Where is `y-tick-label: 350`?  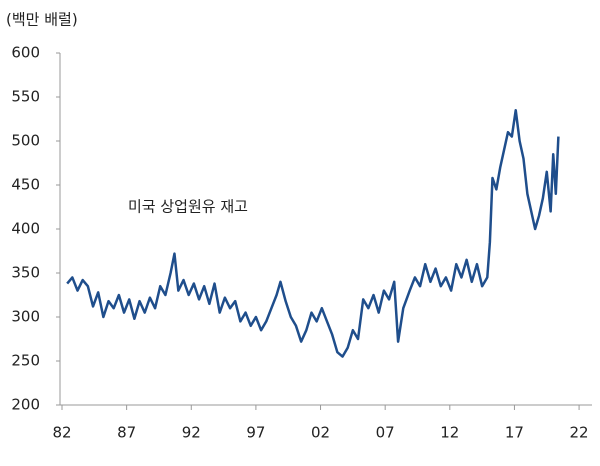 y-tick-label: 350 is located at coordinates (25, 273).